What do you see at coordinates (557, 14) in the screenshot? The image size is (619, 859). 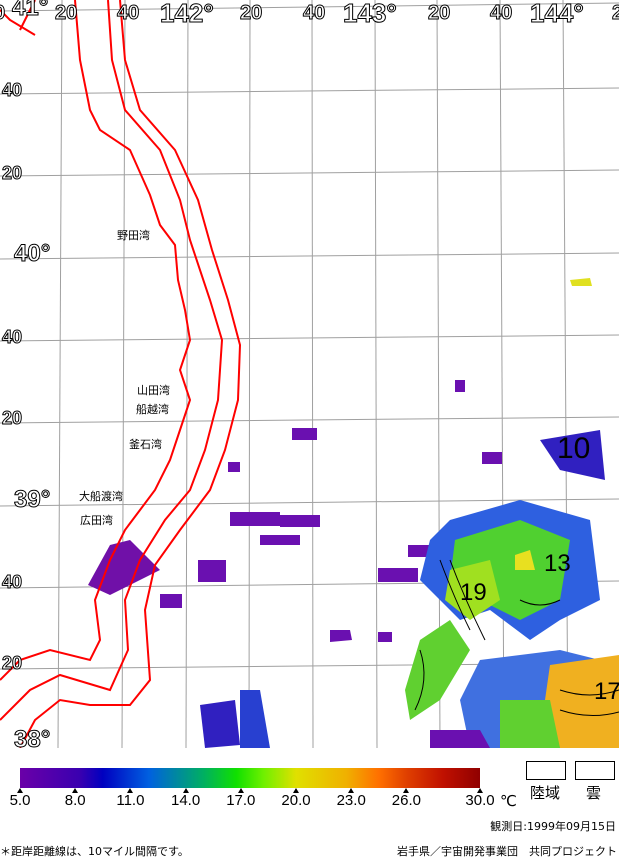 I see `lon-label: 144°` at bounding box center [557, 14].